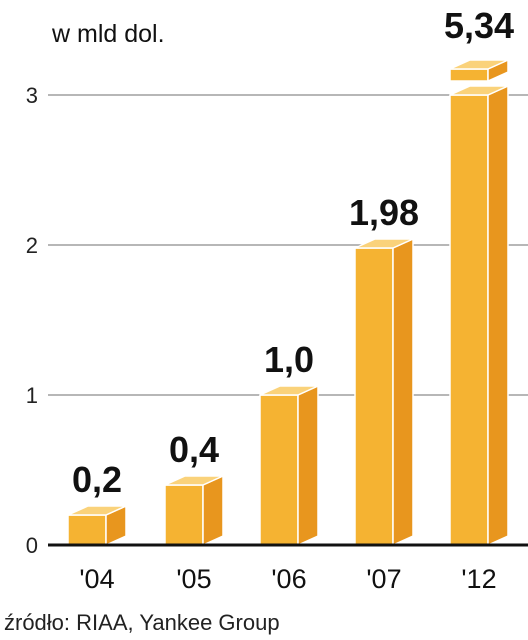 The height and width of the screenshot is (640, 528). I want to click on bar-cap-top, so click(479, 64).